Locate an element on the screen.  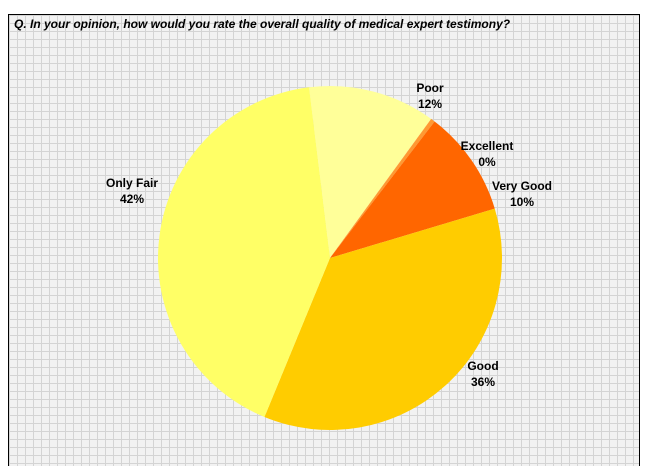
pie-slice-very-good is located at coordinates (412, 189).